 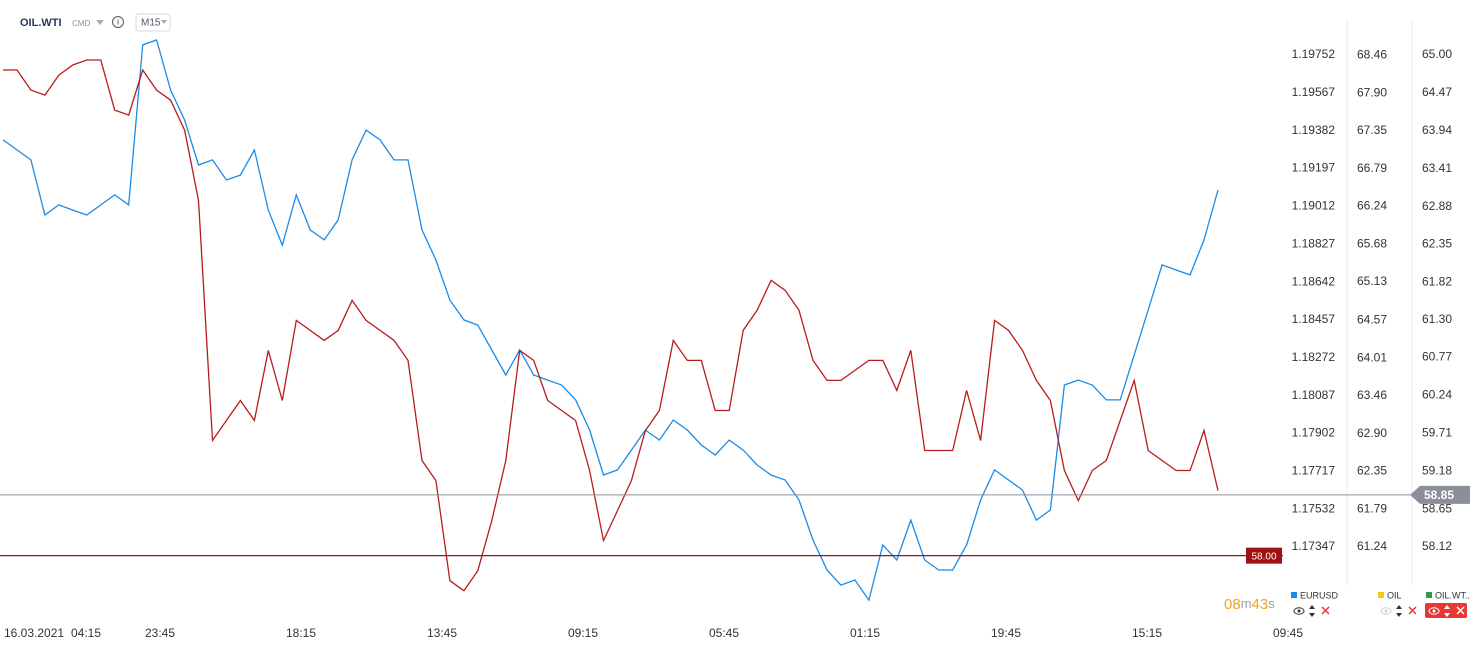 What do you see at coordinates (1372, 395) in the screenshot?
I see `y-tick-label: 63.46` at bounding box center [1372, 395].